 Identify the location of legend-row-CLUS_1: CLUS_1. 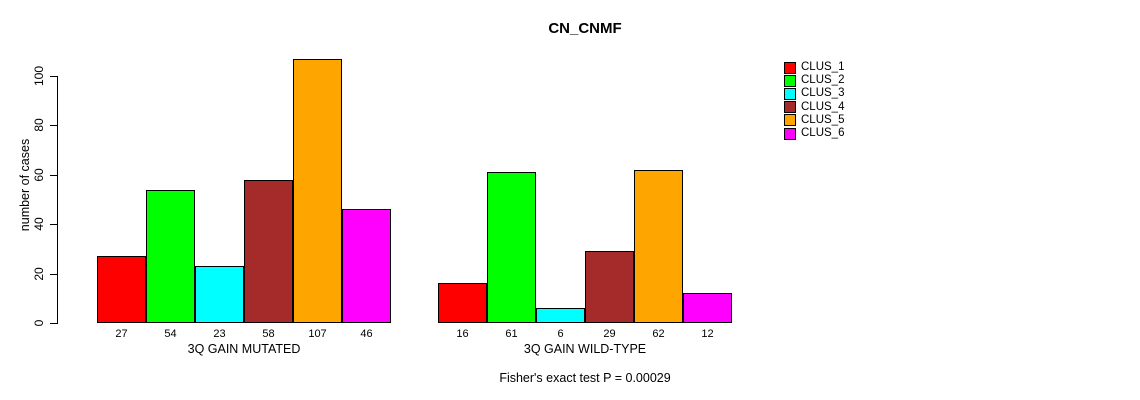
(814, 67).